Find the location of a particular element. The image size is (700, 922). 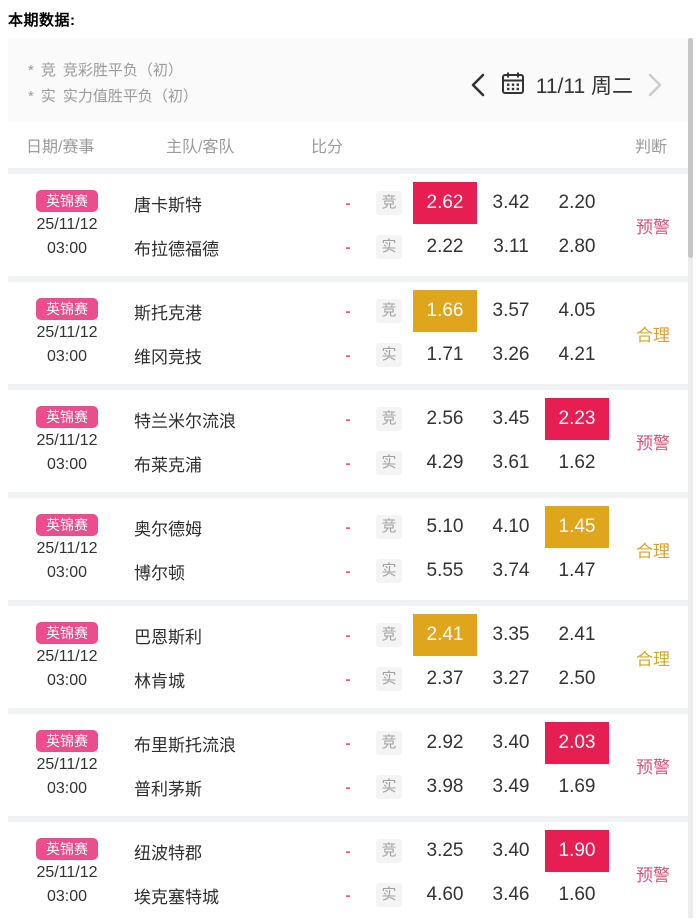

scrollbar-thumb is located at coordinates (690, 148).